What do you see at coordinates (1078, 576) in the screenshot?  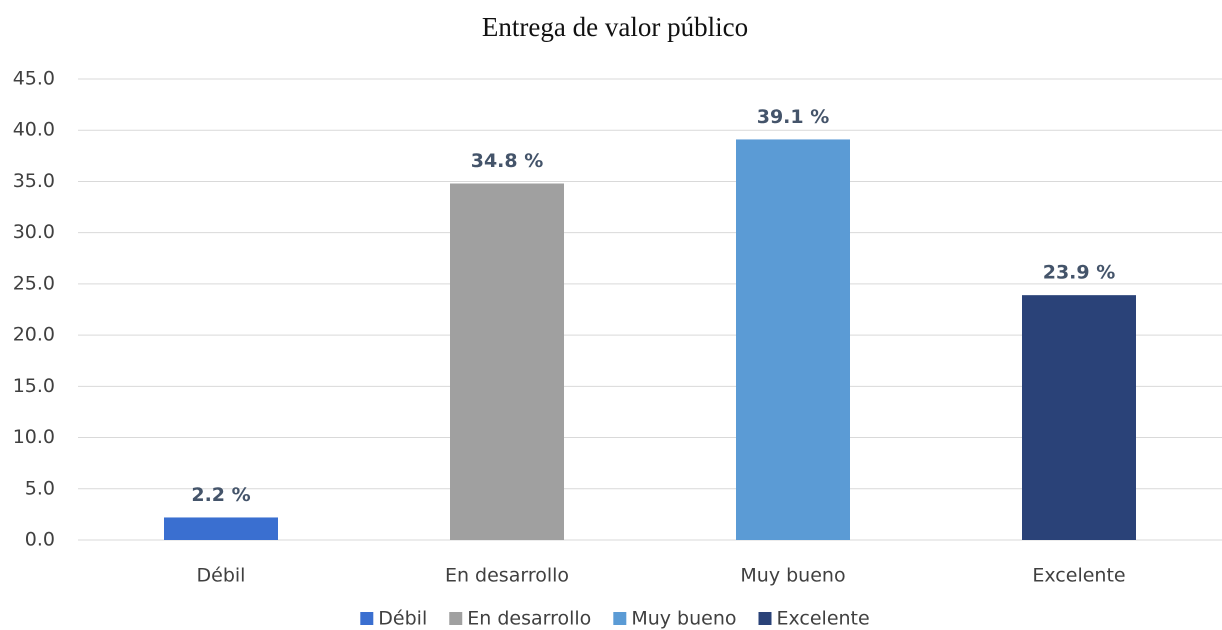 I see `x-tick-label: Excelente` at bounding box center [1078, 576].